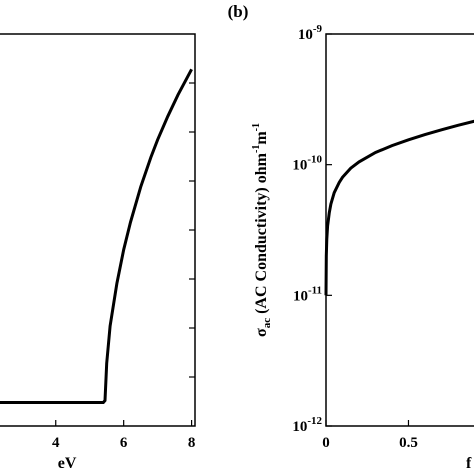 This screenshot has width=474, height=474. What do you see at coordinates (310, 33) in the screenshot?
I see `panel-b-y-tick-label: 10-9` at bounding box center [310, 33].